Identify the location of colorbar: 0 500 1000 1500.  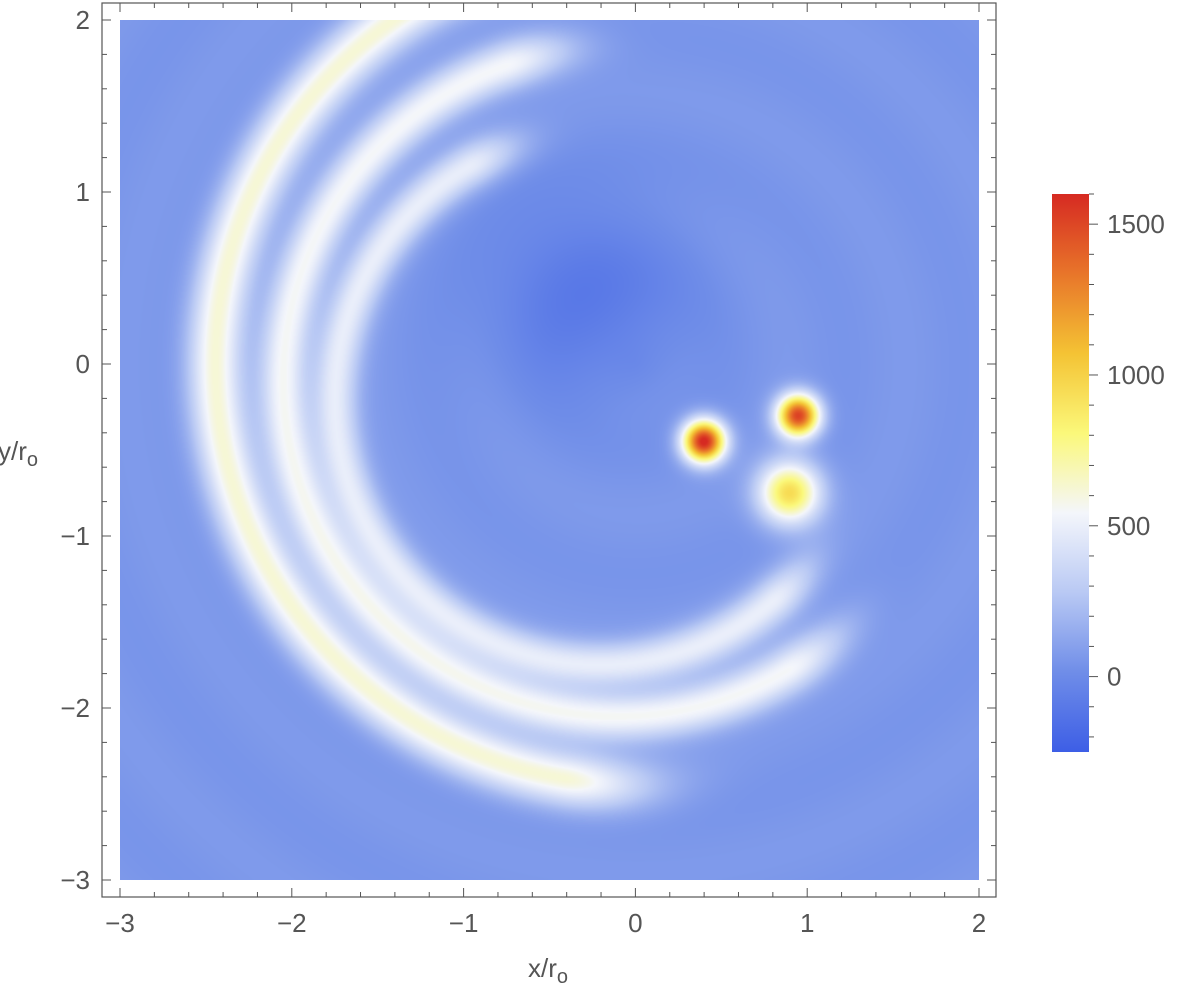
(1108, 472).